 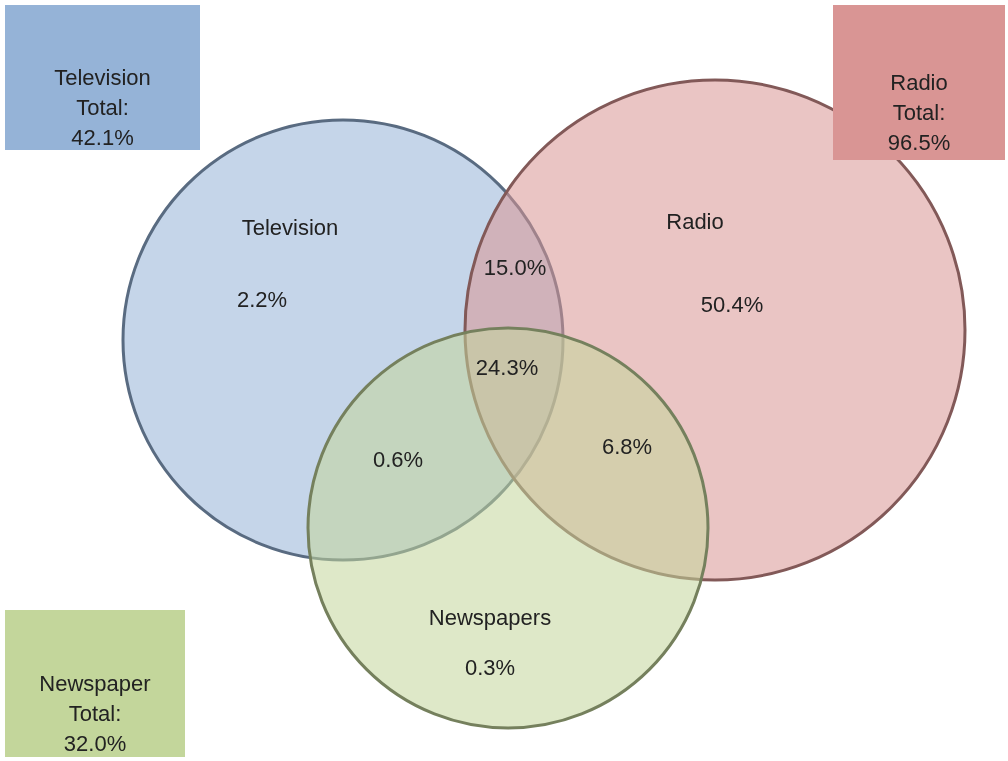 What do you see at coordinates (695, 221) in the screenshot?
I see `category-label: Radio` at bounding box center [695, 221].